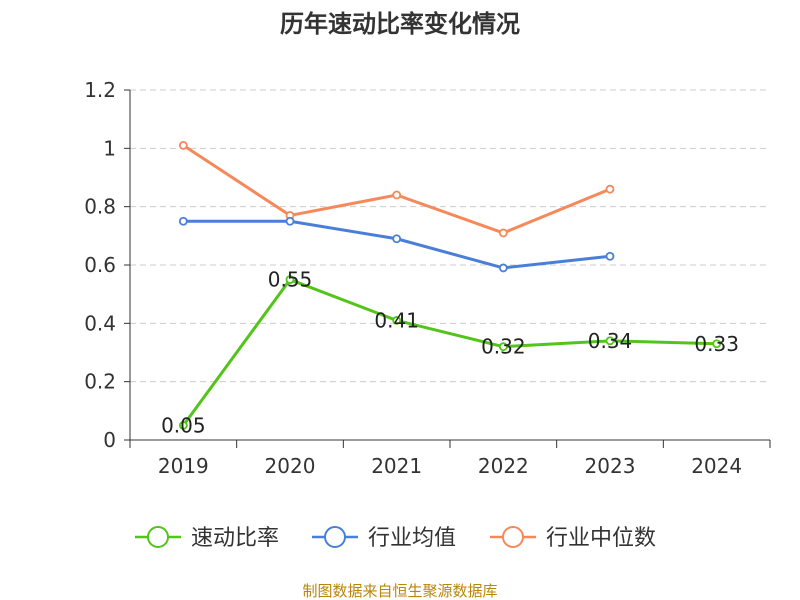  I want to click on y-tick-label: 1, so click(109, 148).